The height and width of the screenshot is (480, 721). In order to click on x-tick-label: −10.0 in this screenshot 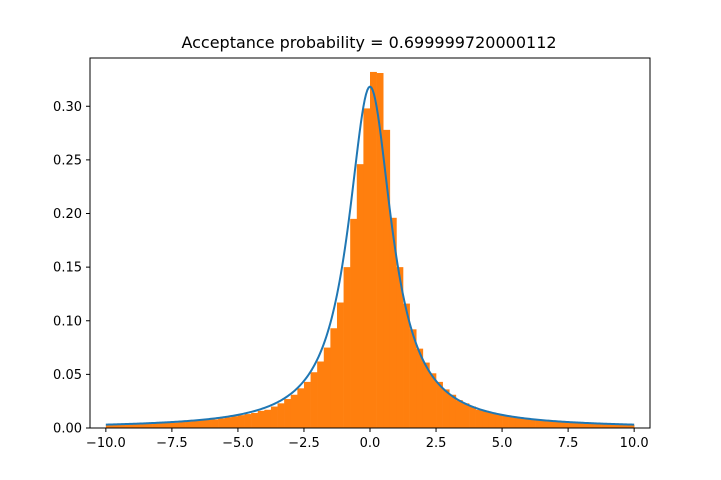, I will do `click(106, 443)`.